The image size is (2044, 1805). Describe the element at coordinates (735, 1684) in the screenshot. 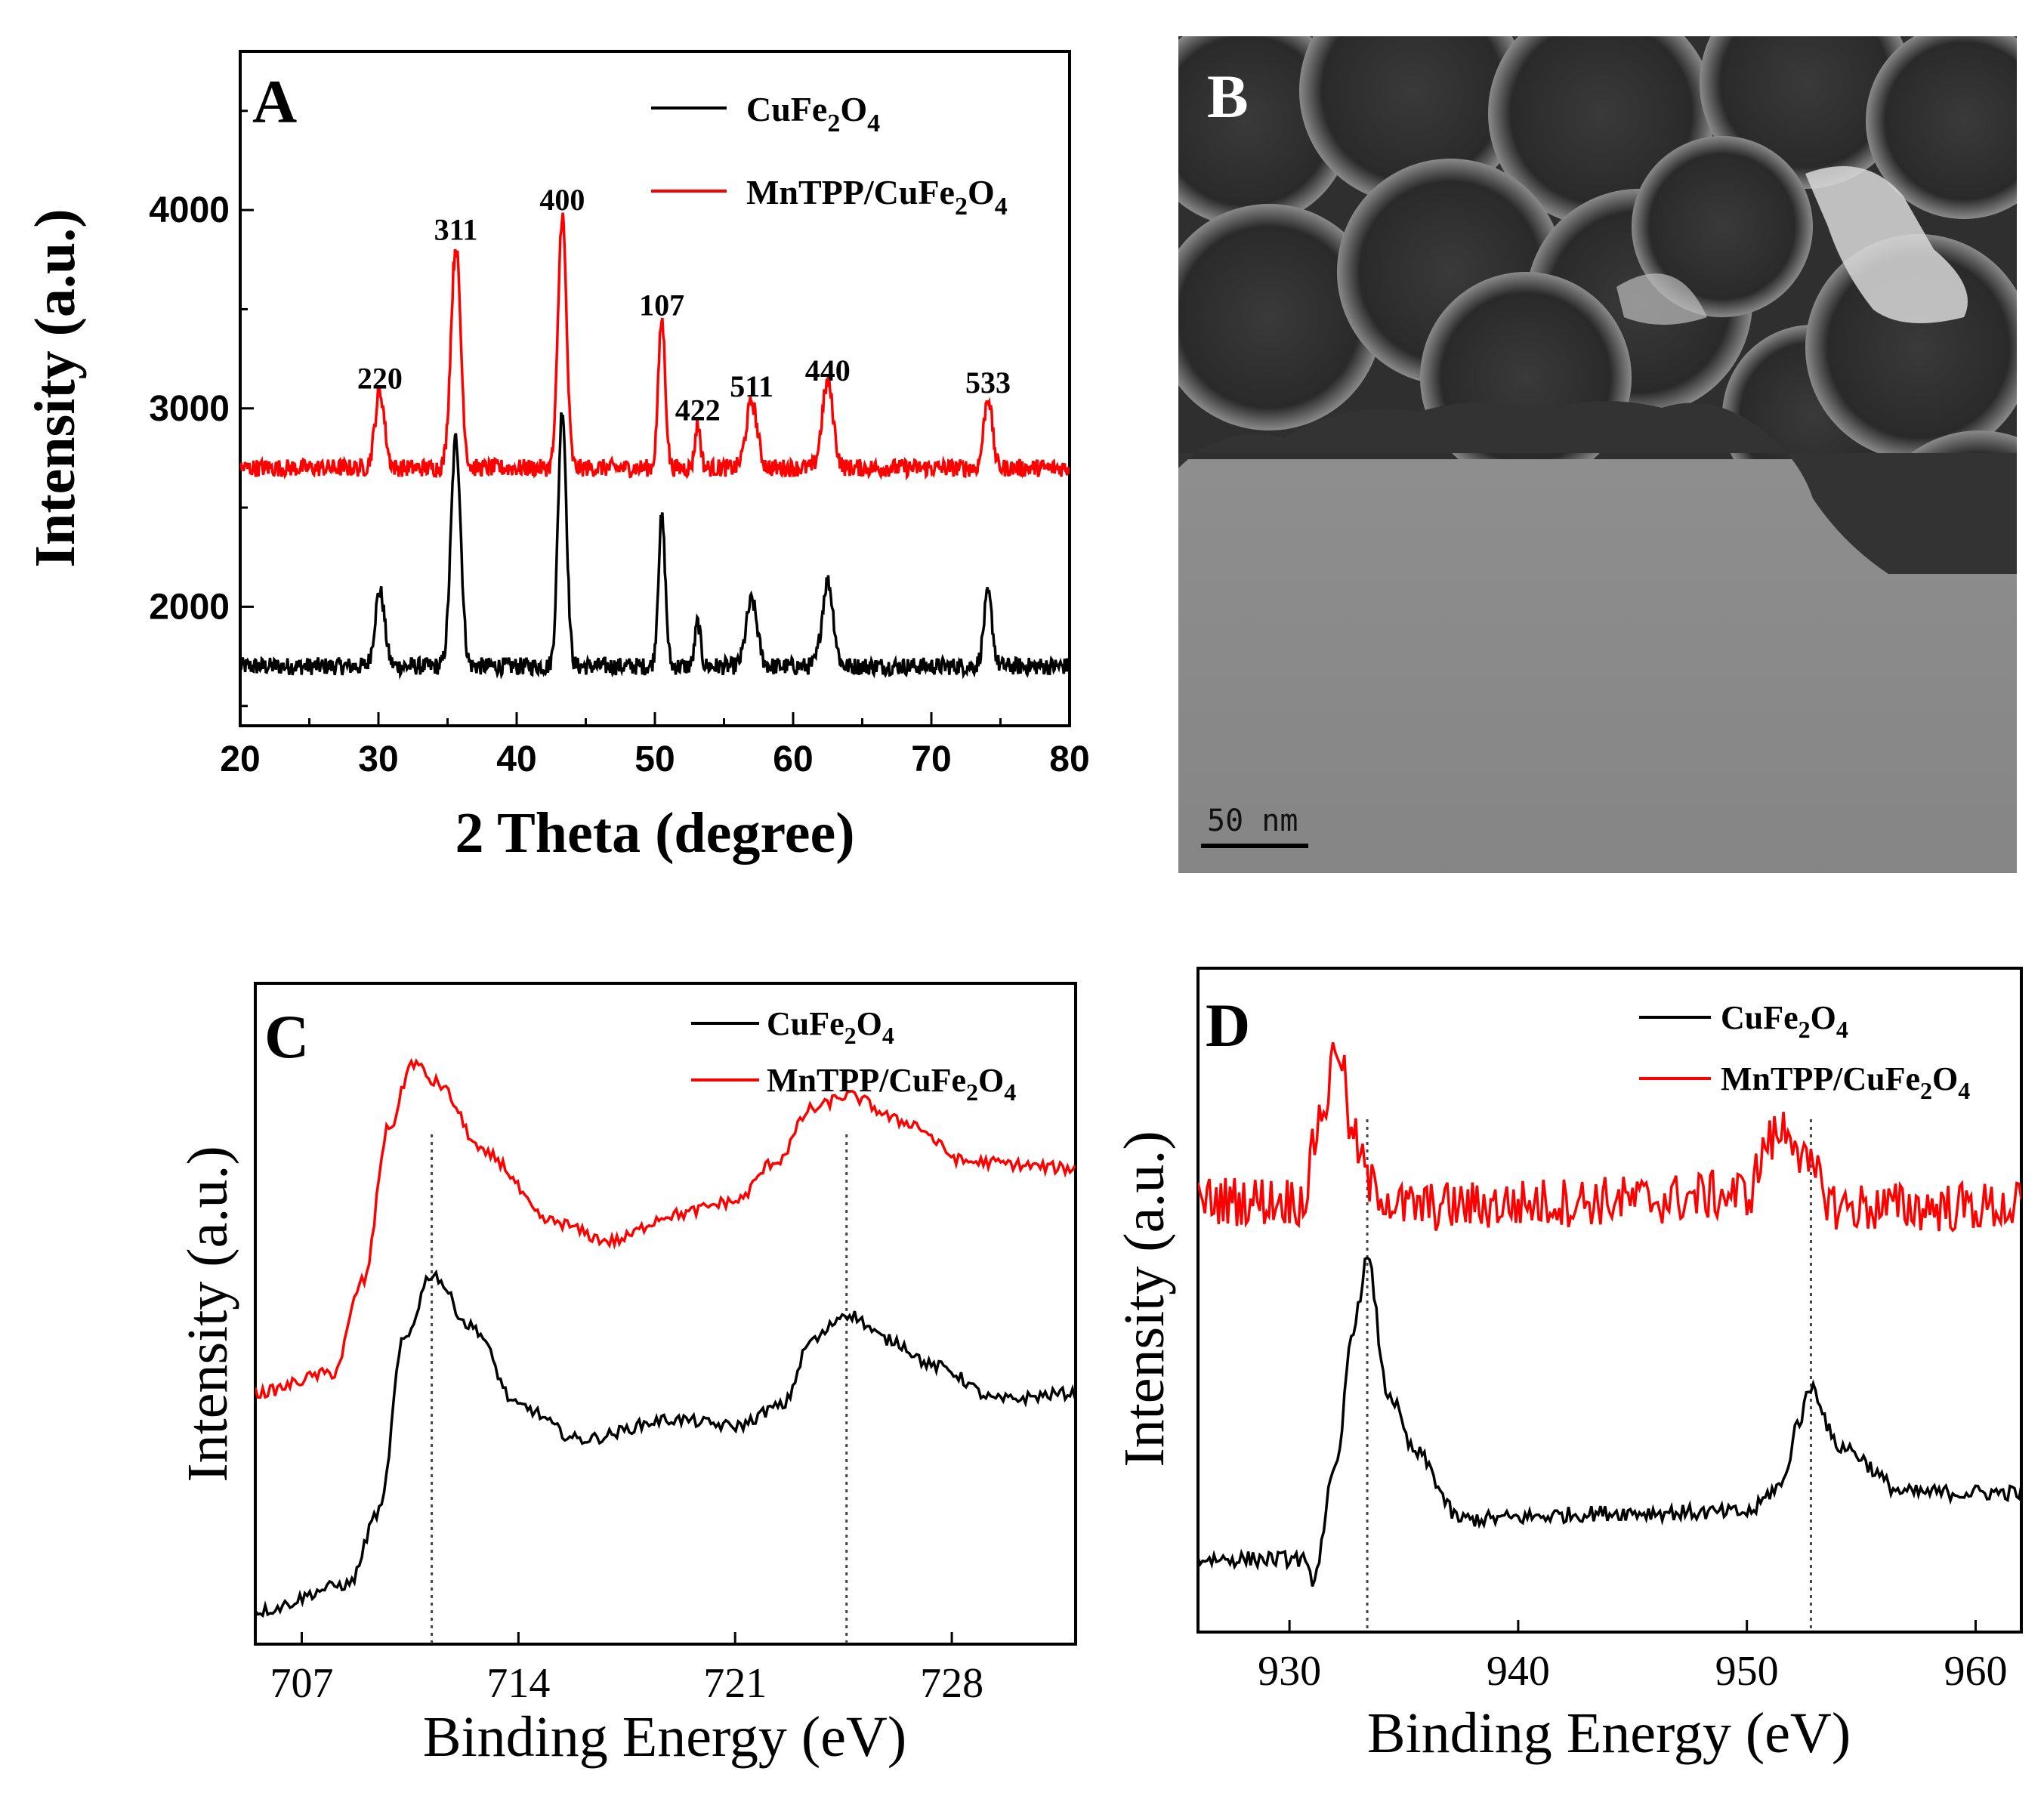

I see `x-tick-label: 721` at that location.